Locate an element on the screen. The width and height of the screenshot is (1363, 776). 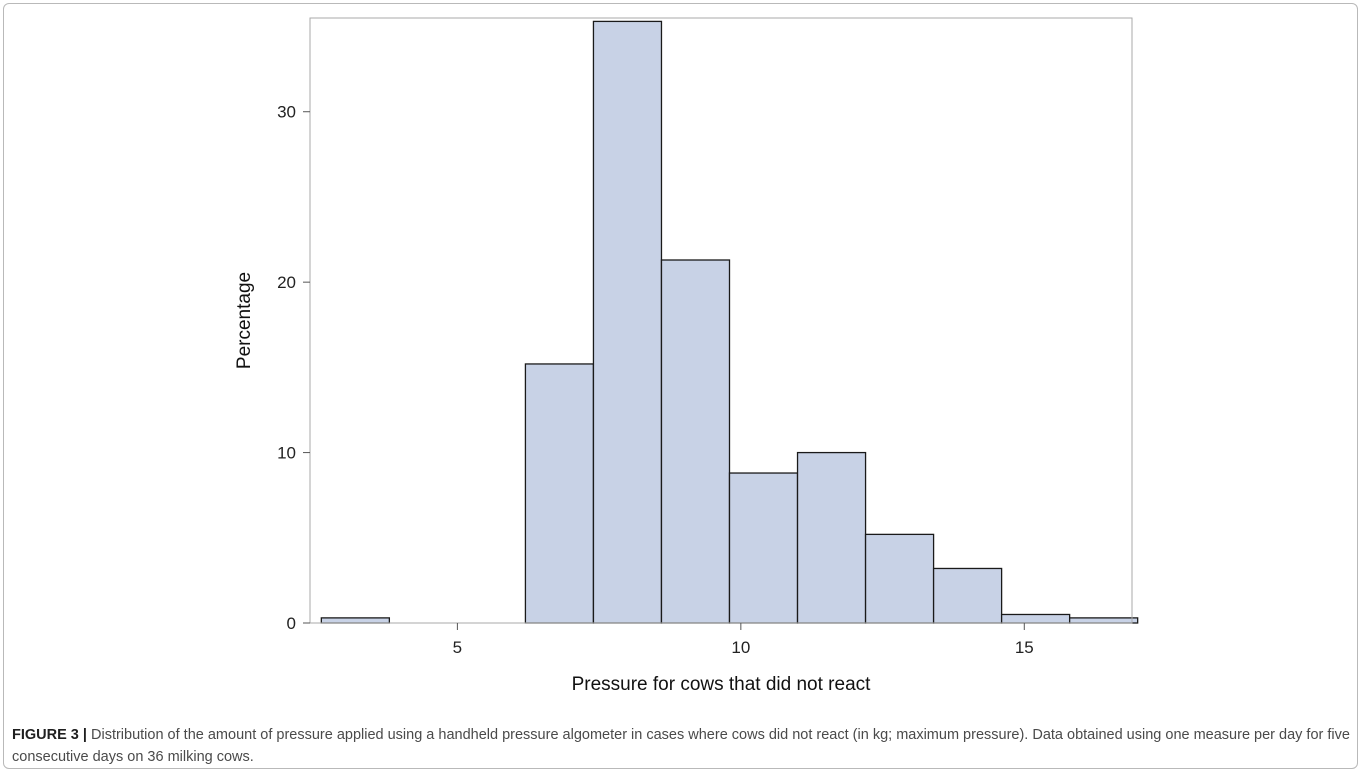
x-axis-label: Pressure for cows that did not react is located at coordinates (722, 684).